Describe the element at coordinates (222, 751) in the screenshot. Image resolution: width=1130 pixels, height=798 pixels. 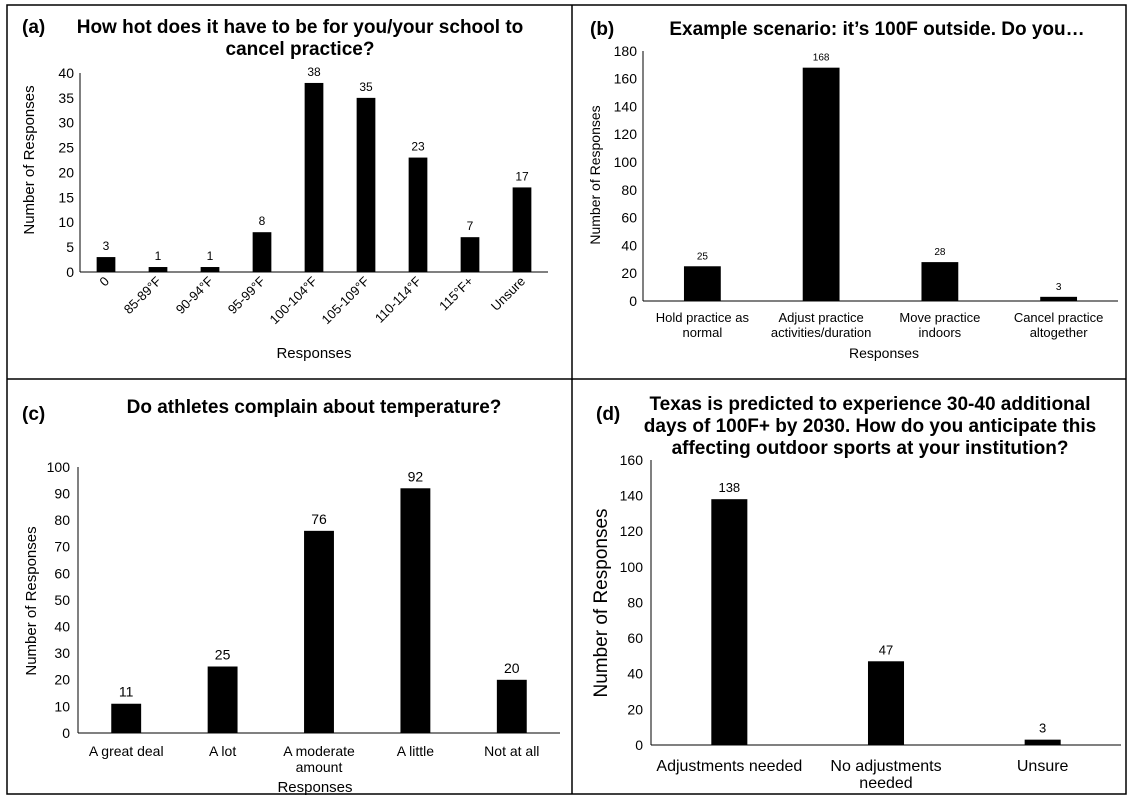
I see `category-label: A lot` at that location.